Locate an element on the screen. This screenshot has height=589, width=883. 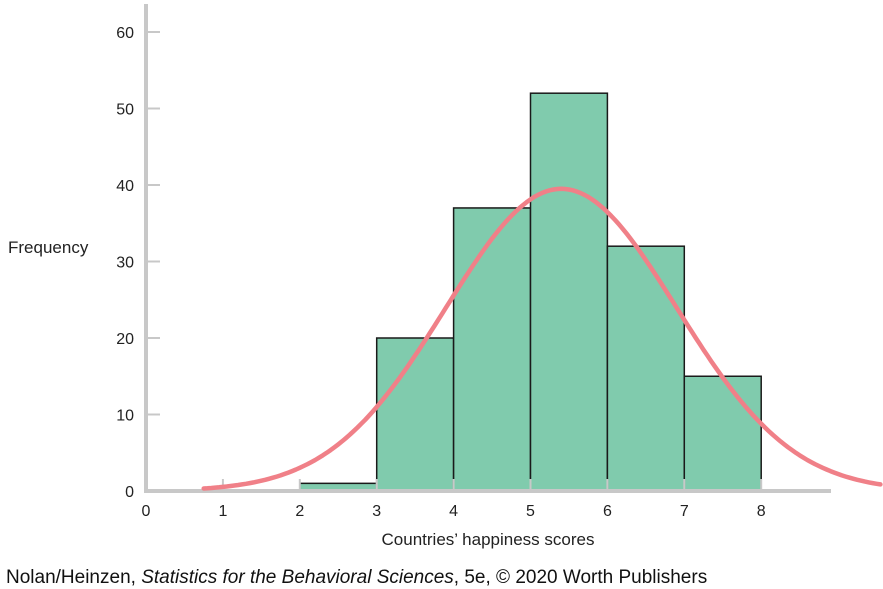
y-tick-label-10: 10 is located at coordinates (125, 416).